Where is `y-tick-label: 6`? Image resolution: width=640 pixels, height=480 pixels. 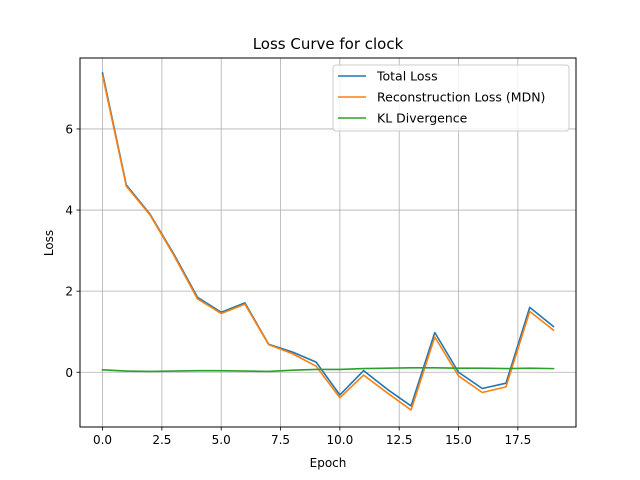 y-tick-label: 6 is located at coordinates (69, 129).